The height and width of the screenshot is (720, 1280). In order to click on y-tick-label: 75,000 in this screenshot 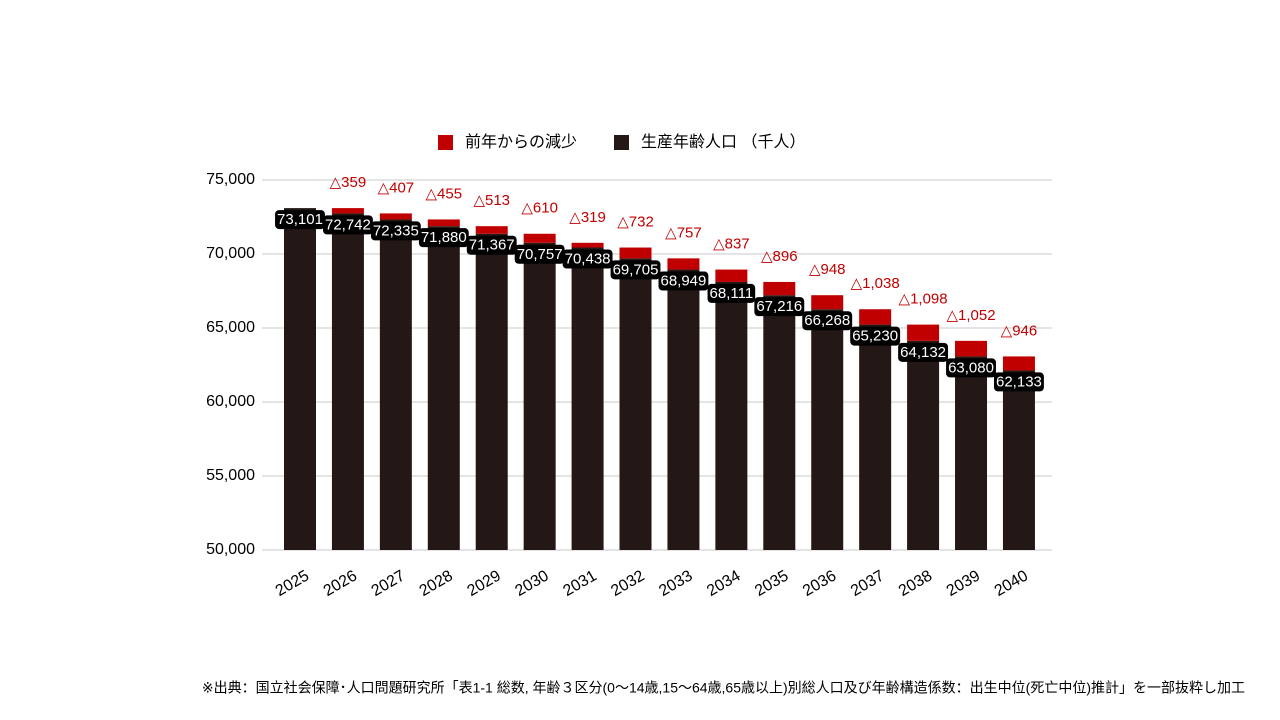, I will do `click(230, 179)`.